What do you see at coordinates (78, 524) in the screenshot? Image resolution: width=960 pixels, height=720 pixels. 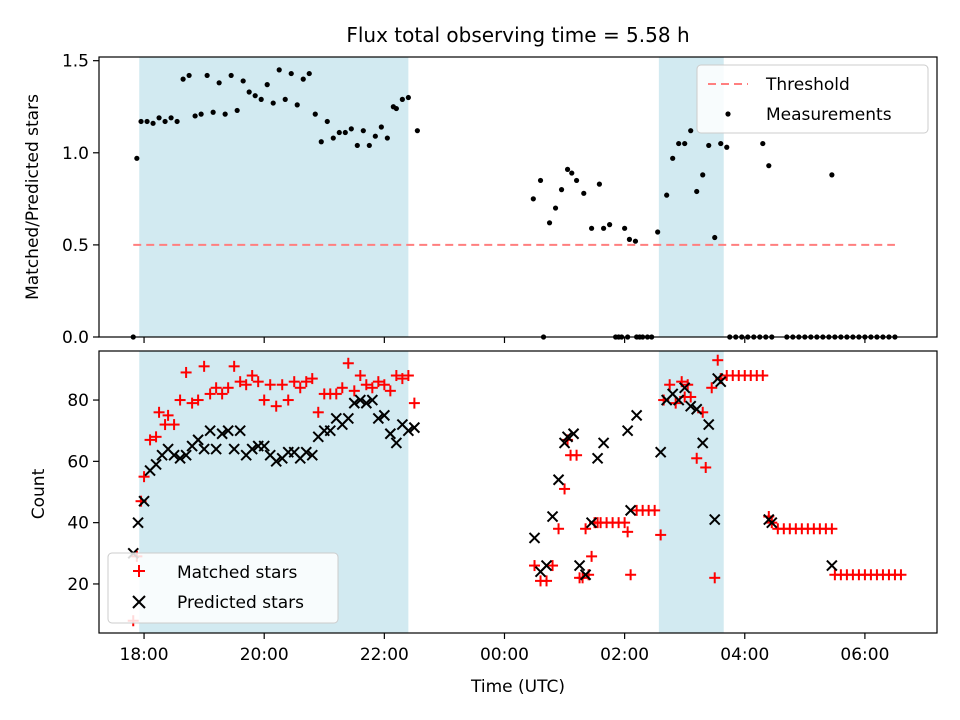 I see `bottom-y-tick-label: 40` at bounding box center [78, 524].